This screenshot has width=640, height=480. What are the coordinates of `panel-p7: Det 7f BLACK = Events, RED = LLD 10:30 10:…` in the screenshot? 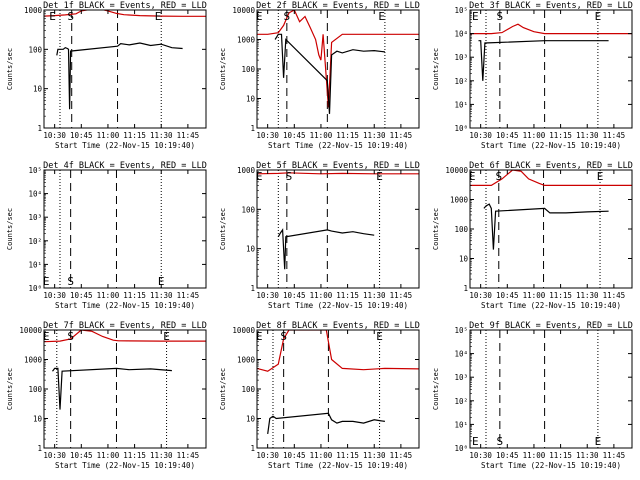 It's located at (106, 395).